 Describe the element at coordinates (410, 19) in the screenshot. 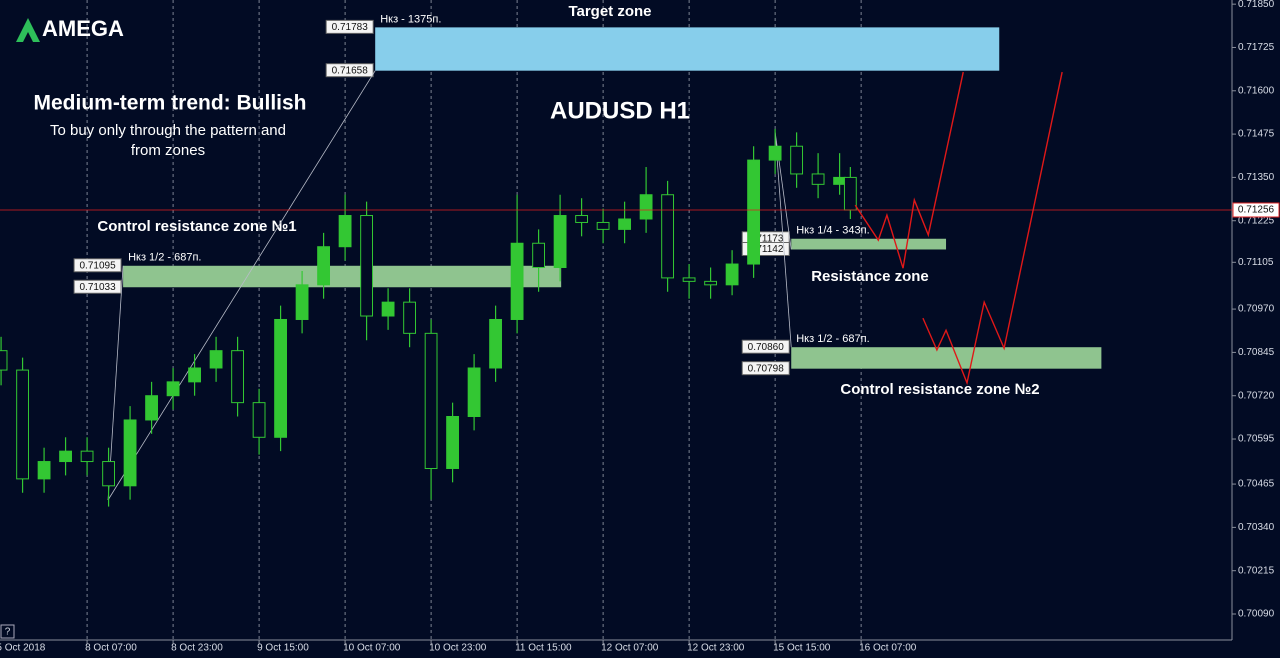

I see `zone-caption: Нкз - 1375п.` at that location.